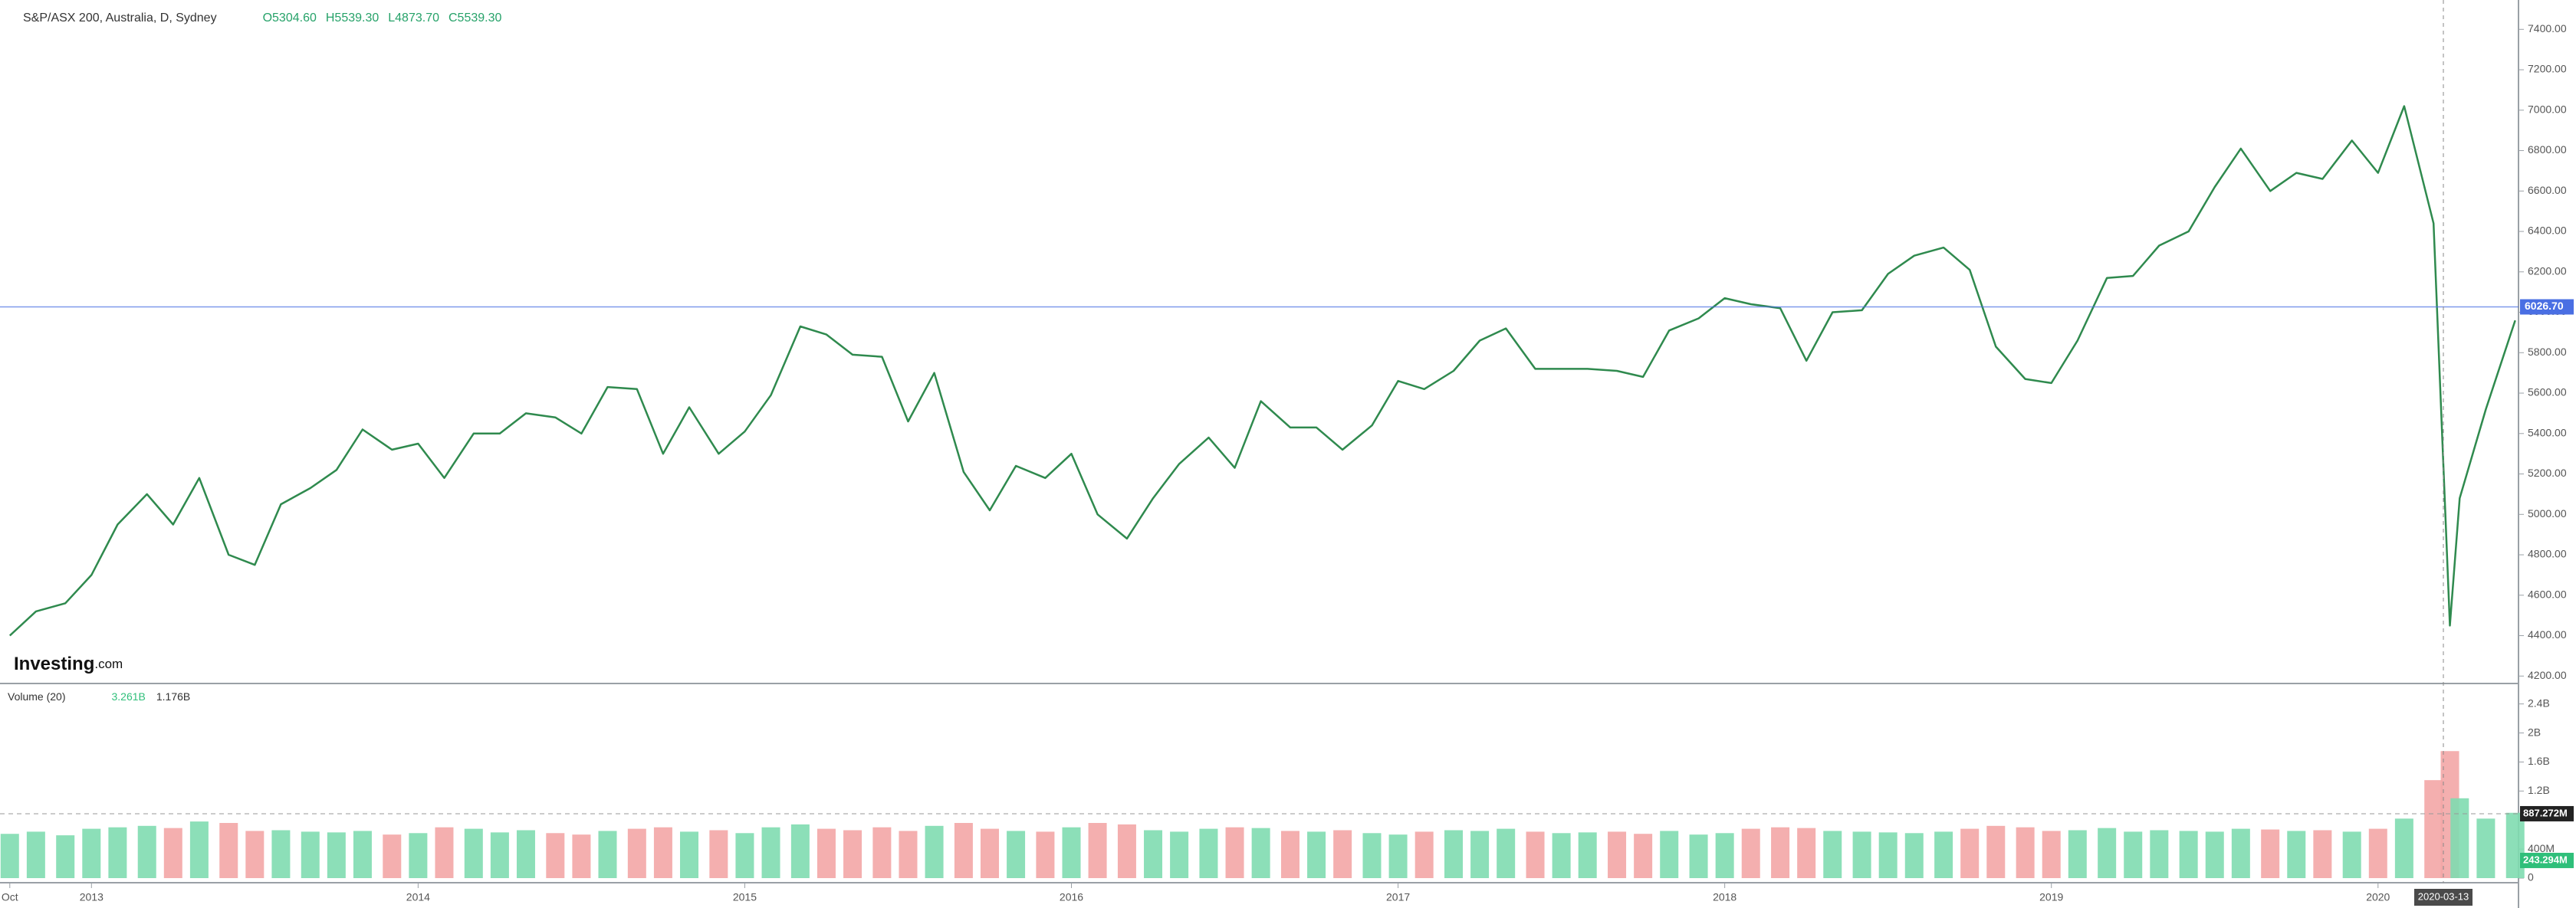  I want to click on y-tick-label: 4200.00, so click(2548, 675).